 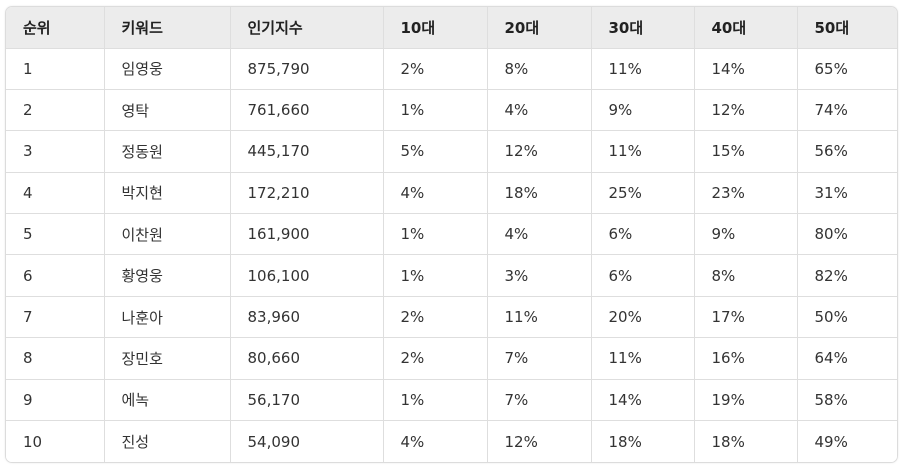 I want to click on age-40s-cell: 14%, so click(x=746, y=69).